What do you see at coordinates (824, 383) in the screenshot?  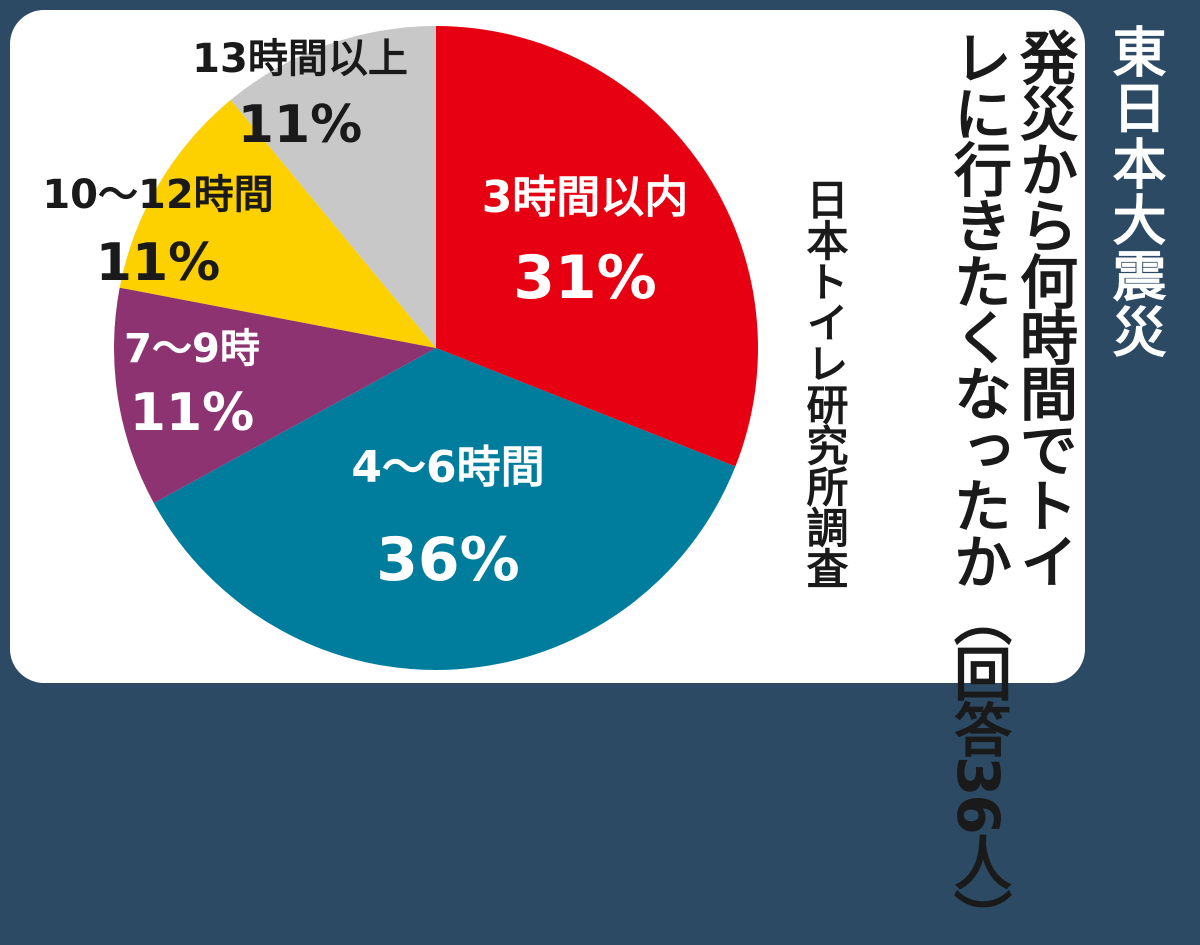 I see `source-credit: 日本トイレ研究所調査` at bounding box center [824, 383].